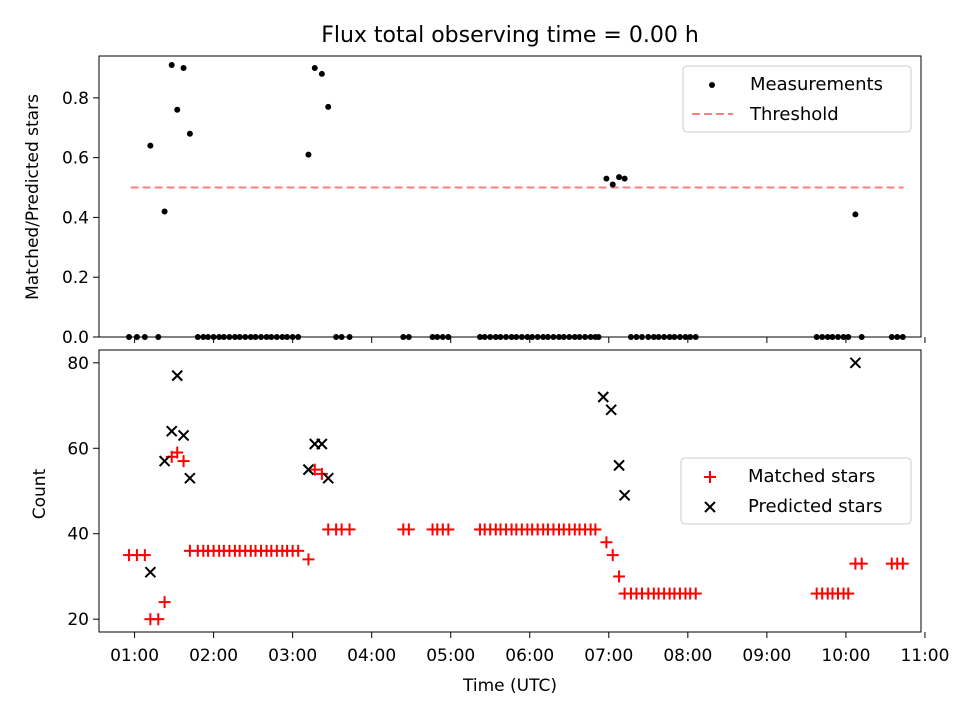 The image size is (960, 720). Describe the element at coordinates (845, 656) in the screenshot. I see `x-tick-label: 10:00` at that location.